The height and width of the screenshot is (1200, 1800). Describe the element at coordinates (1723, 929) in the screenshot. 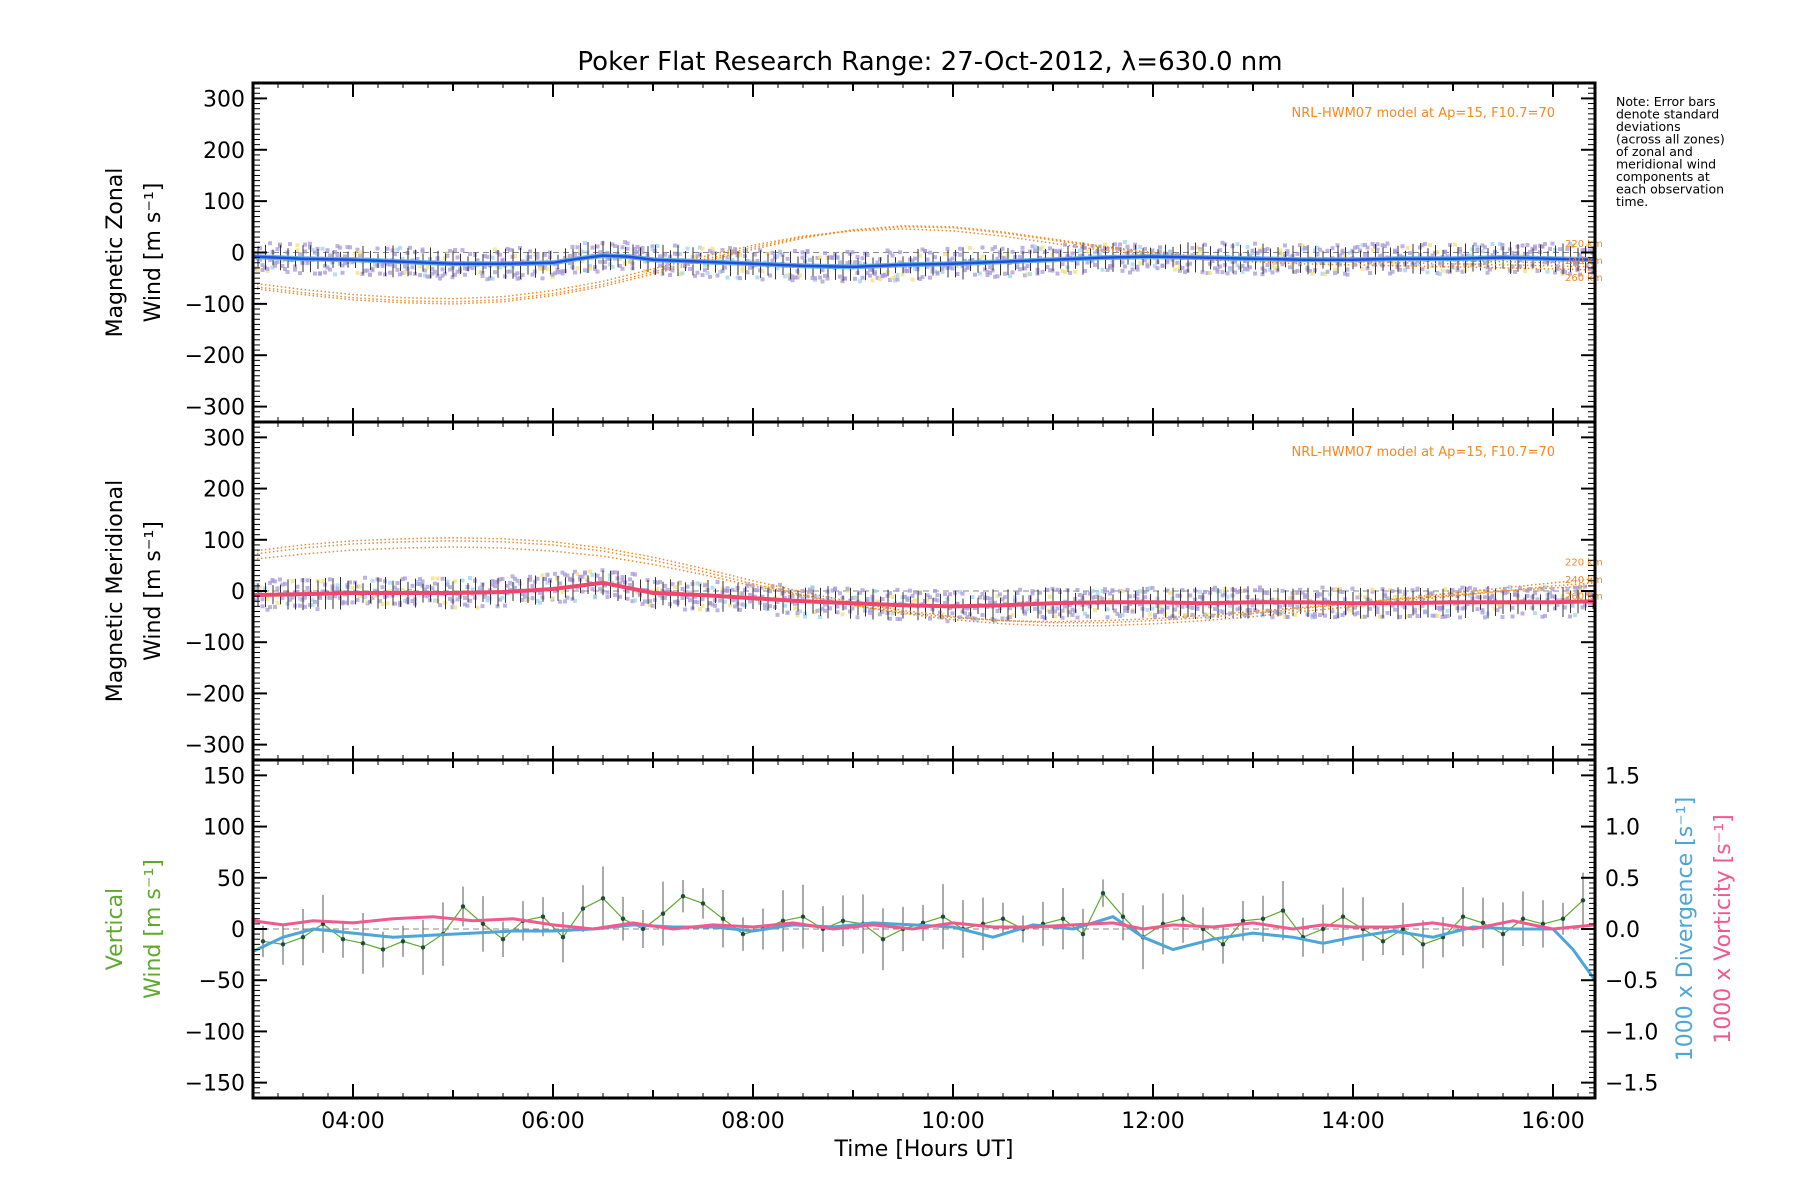

I see `y2-axis-title-vorticity: 1000 x Vorticity [s⁻¹]` at that location.